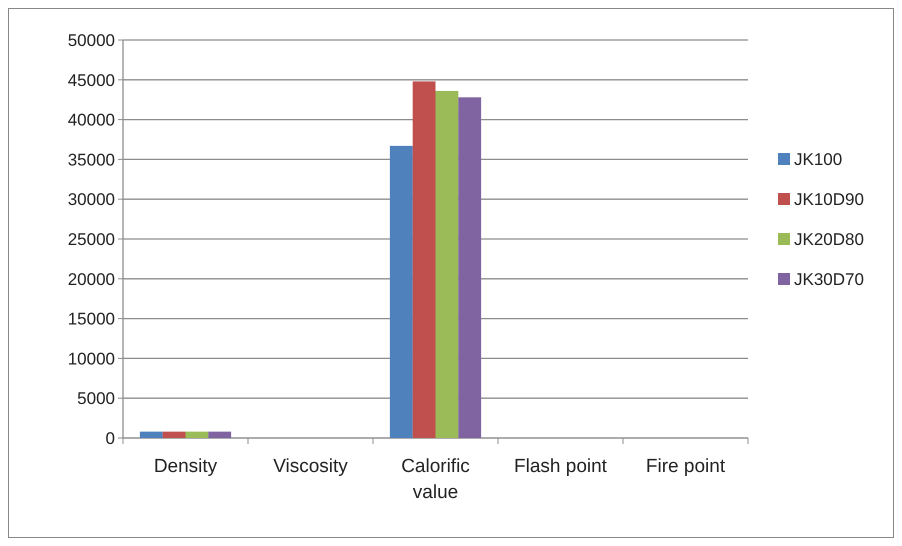  I want to click on legend-label: JK10D90, so click(829, 199).